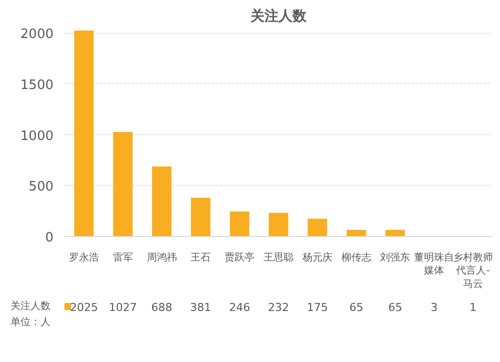  Describe the element at coordinates (317, 307) in the screenshot. I see `data-label: 175` at that location.